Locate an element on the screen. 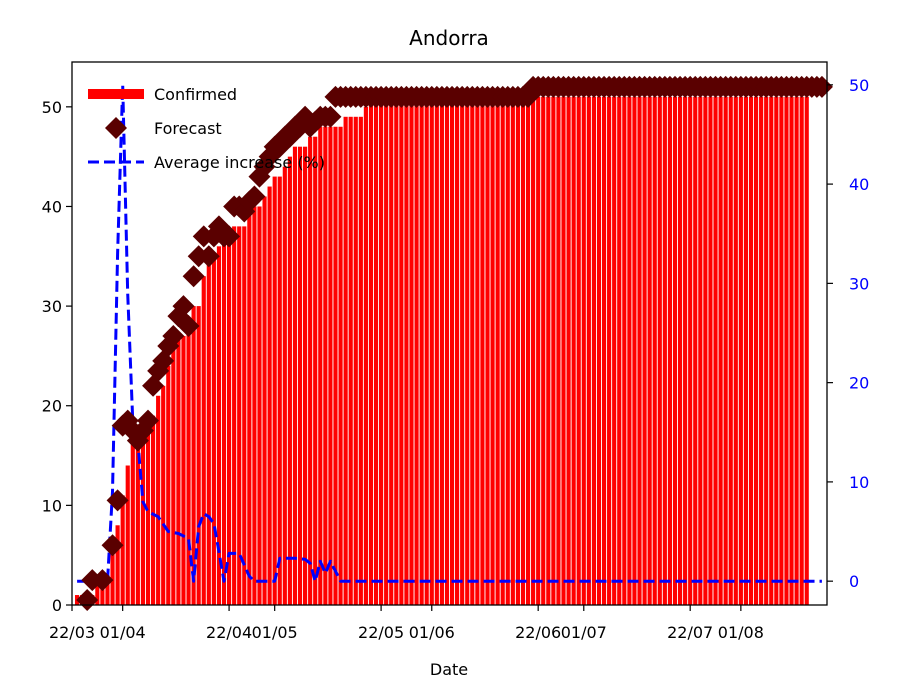 This screenshot has height=700, width=900. x-tick-label: 22/07 is located at coordinates (690, 632).